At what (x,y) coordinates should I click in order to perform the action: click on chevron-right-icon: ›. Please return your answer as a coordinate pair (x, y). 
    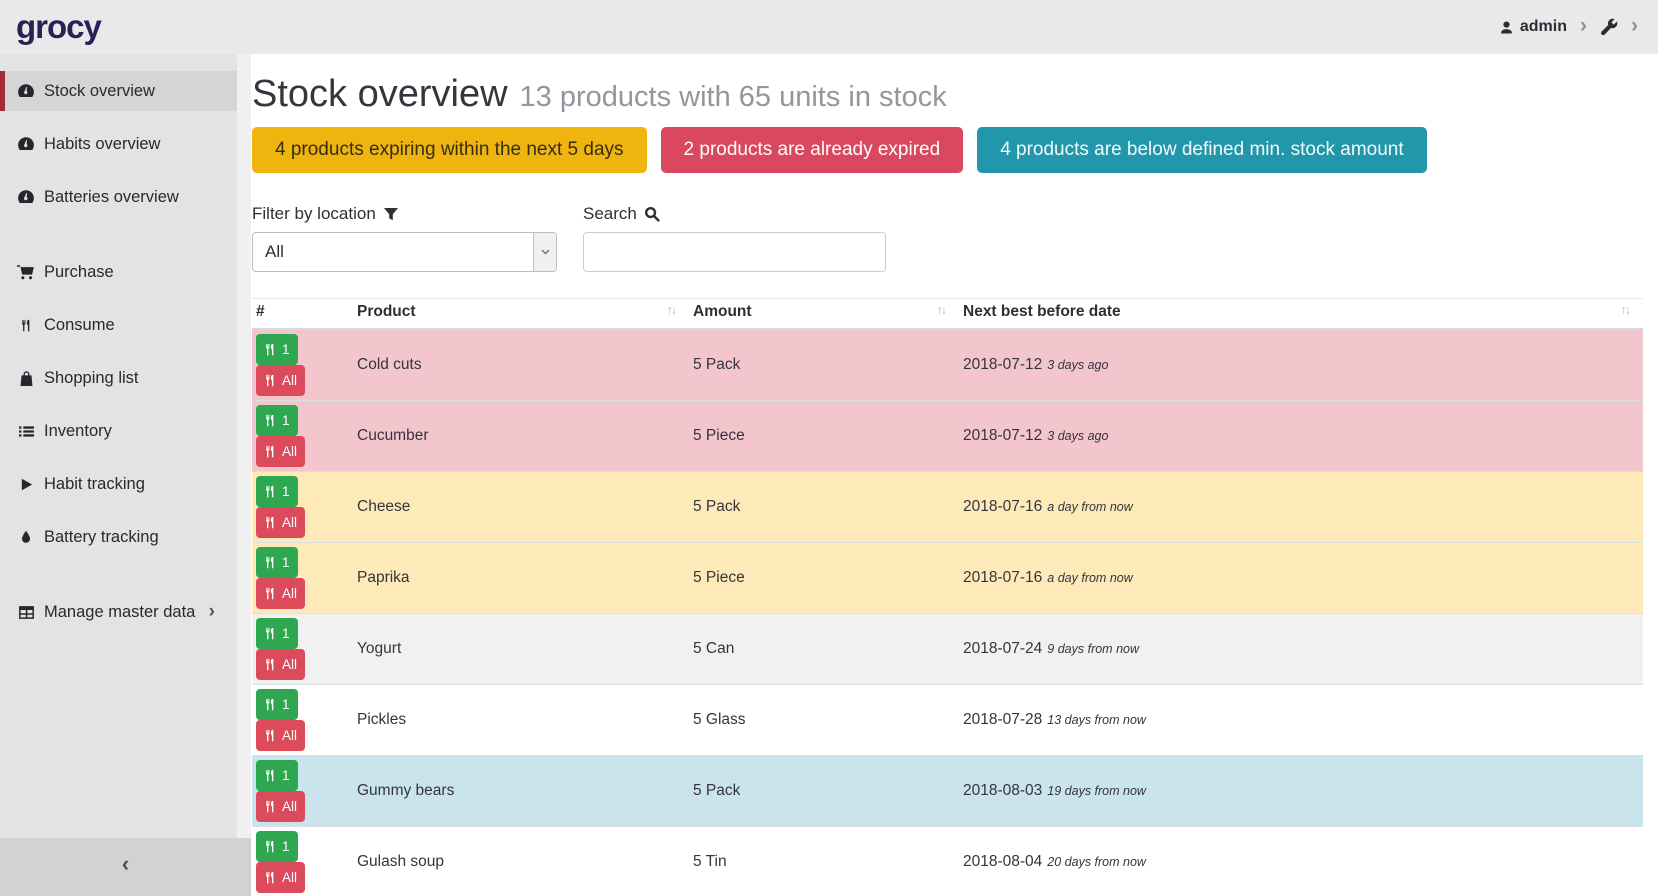
    Looking at the image, I should click on (211, 611).